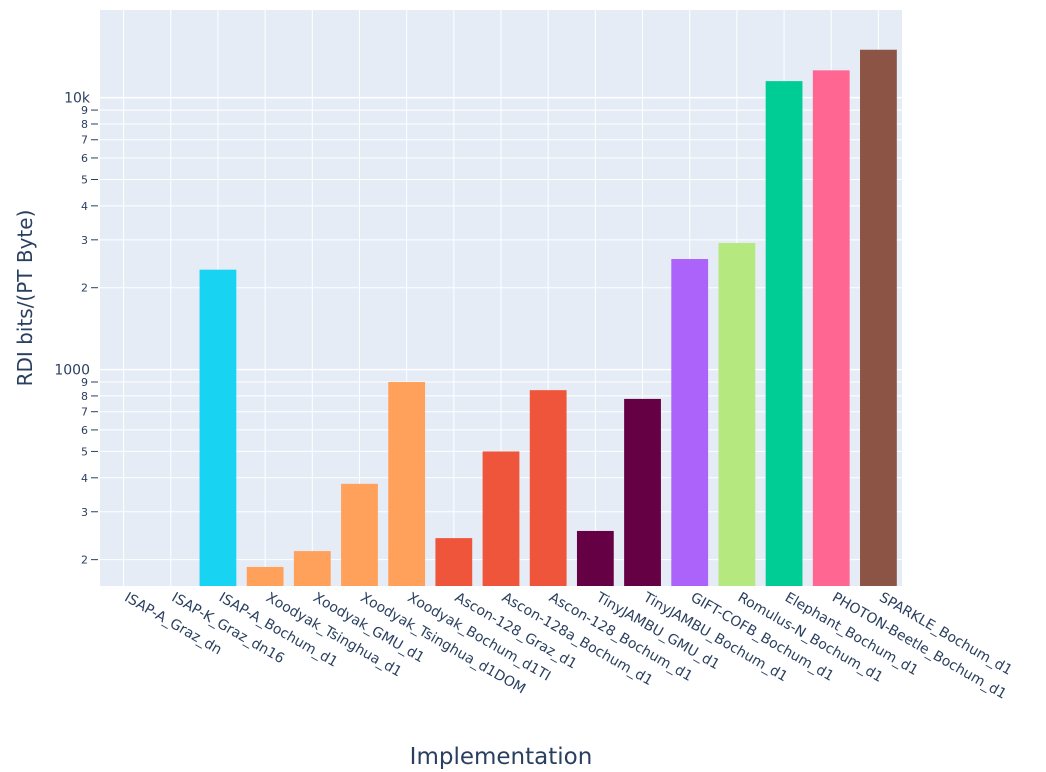  What do you see at coordinates (25, 298) in the screenshot?
I see `y-axis-title: RDI bits/(PT Byte)` at bounding box center [25, 298].